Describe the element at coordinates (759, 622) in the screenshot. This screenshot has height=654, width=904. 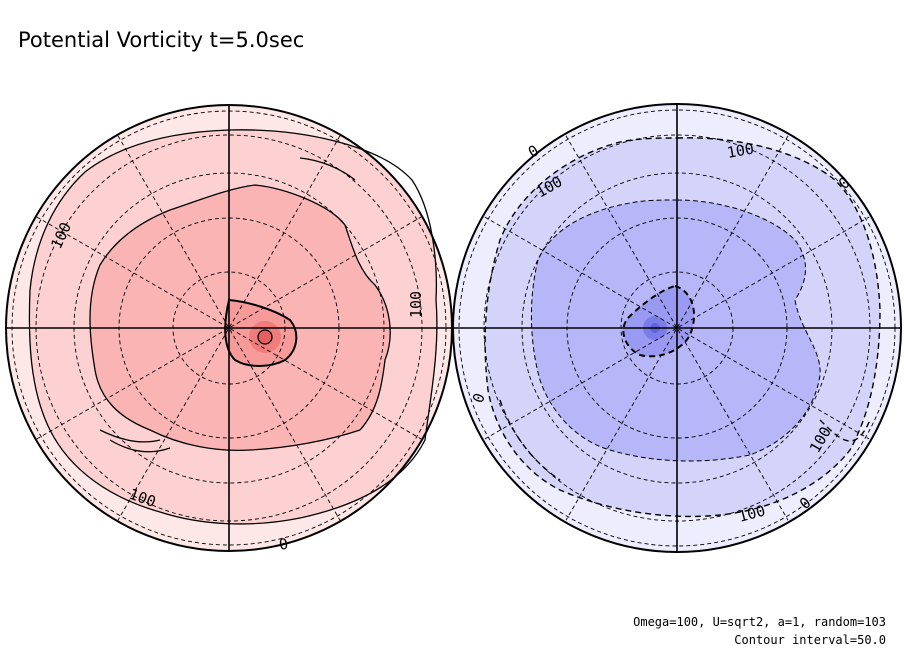
I see `footer-parameters: Omega=100, U=sqrt2, a=1, random=103` at that location.